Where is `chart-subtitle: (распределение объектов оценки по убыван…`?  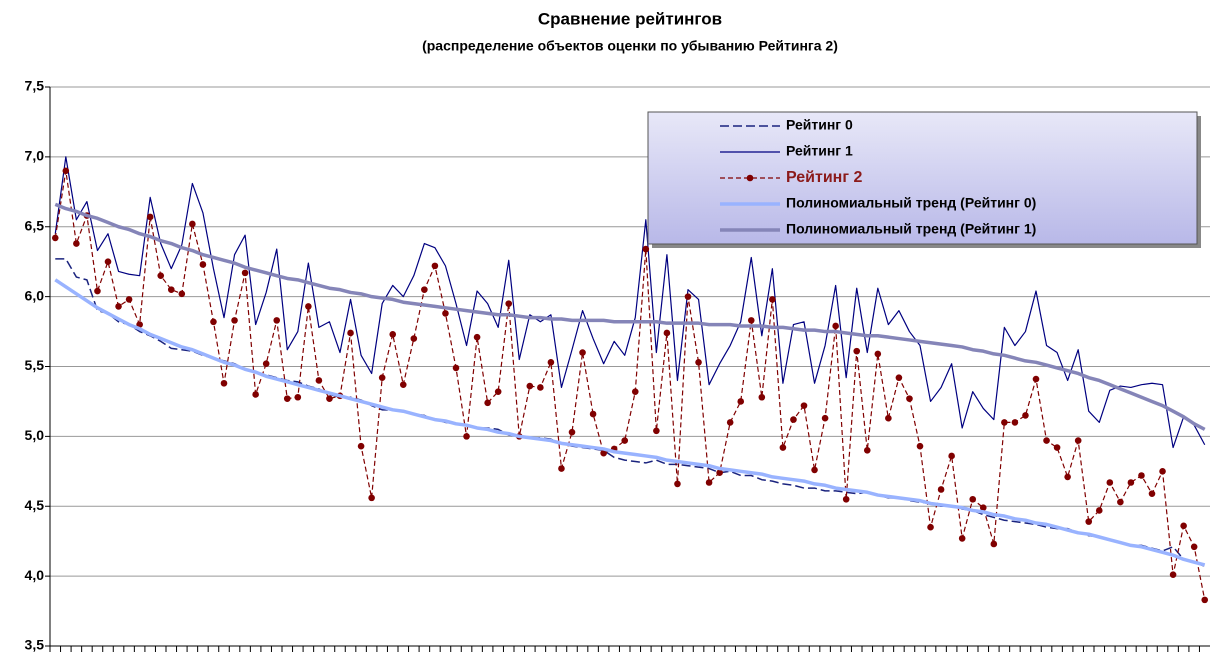 chart-subtitle: (распределение объектов оценки по убыван… is located at coordinates (630, 46).